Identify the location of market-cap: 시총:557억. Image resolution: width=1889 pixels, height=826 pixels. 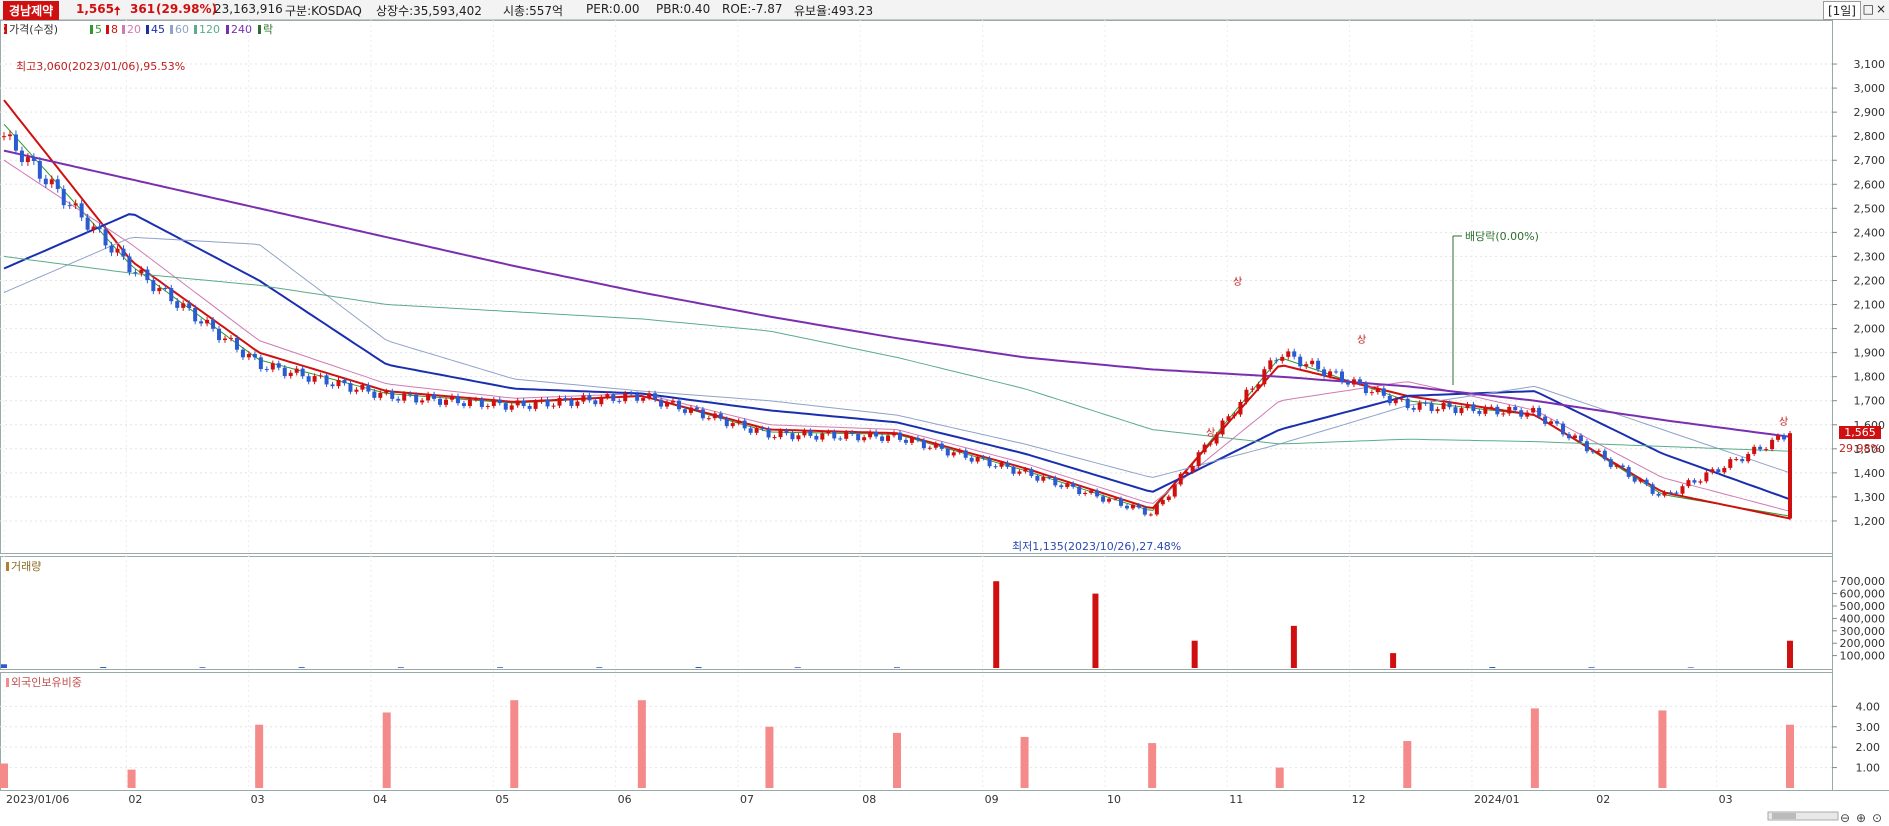
(533, 11).